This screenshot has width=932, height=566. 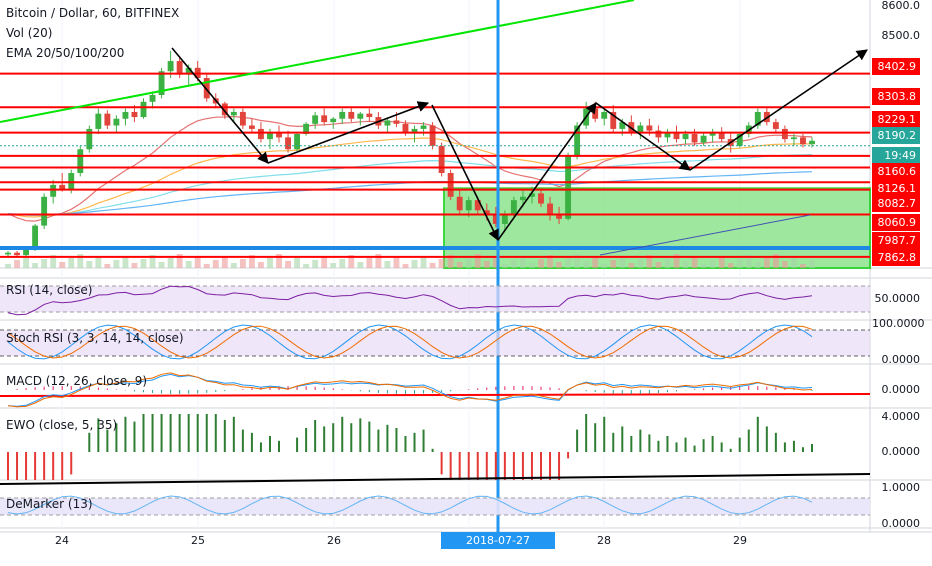 What do you see at coordinates (410, 390) in the screenshot?
I see `macd-signal-line` at bounding box center [410, 390].